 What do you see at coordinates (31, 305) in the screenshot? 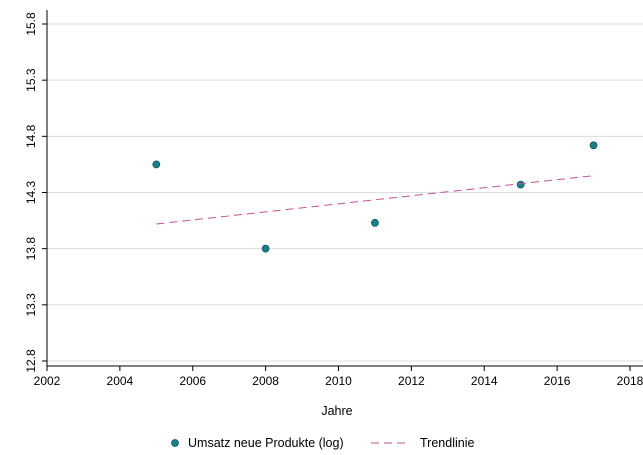
I see `y-tick-label: 13.3` at bounding box center [31, 305].